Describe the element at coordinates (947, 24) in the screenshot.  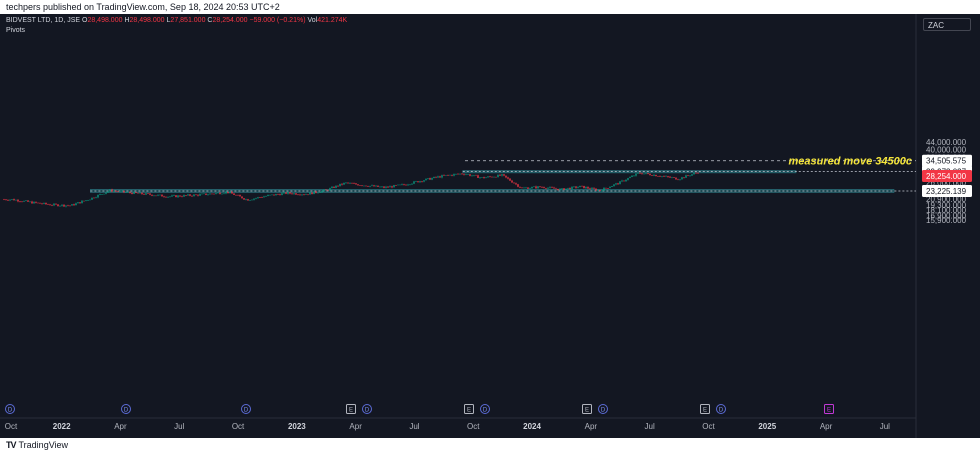
I see `currency-selector: ZAC` at that location.